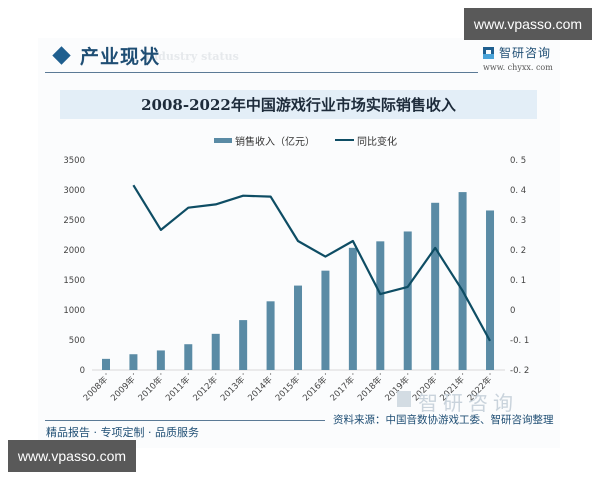 The height and width of the screenshot is (480, 600). What do you see at coordinates (205, 388) in the screenshot?
I see `x-axis-label: 2012年` at bounding box center [205, 388].